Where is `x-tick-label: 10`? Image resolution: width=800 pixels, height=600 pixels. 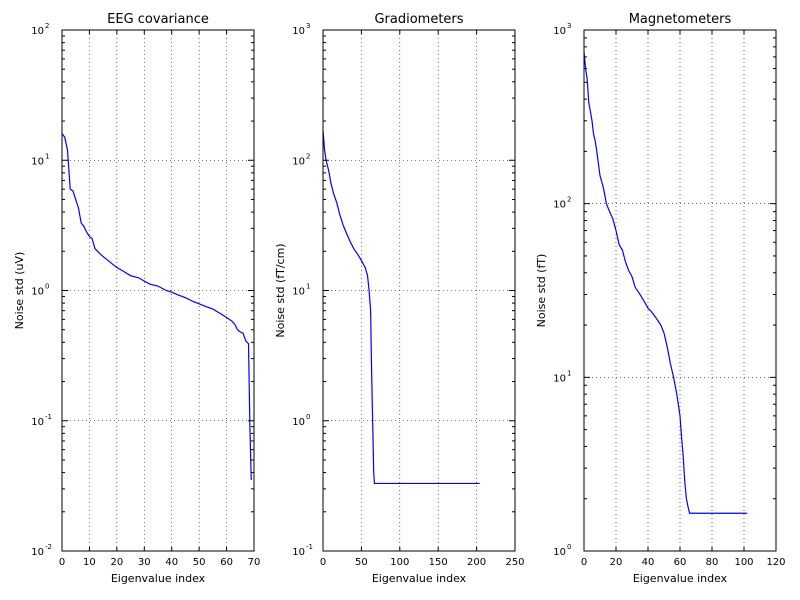
x-tick-label: 10 is located at coordinates (89, 562).